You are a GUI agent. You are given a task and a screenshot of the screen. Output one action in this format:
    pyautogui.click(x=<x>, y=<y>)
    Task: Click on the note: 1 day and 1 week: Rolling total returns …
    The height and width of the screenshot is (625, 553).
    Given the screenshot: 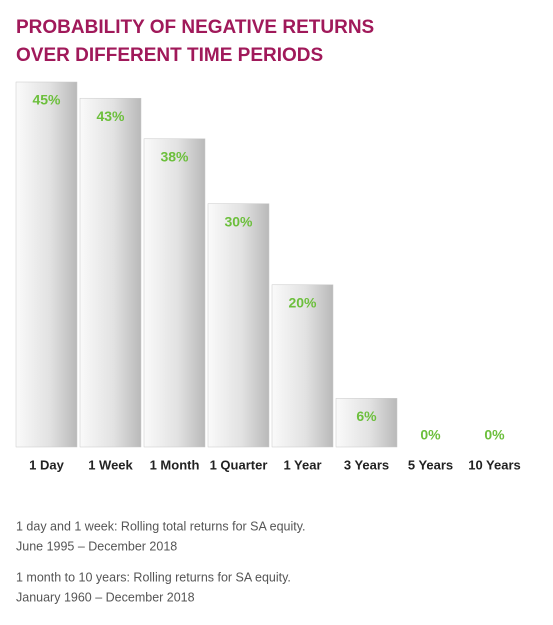 What is the action you would take?
    pyautogui.click(x=161, y=526)
    